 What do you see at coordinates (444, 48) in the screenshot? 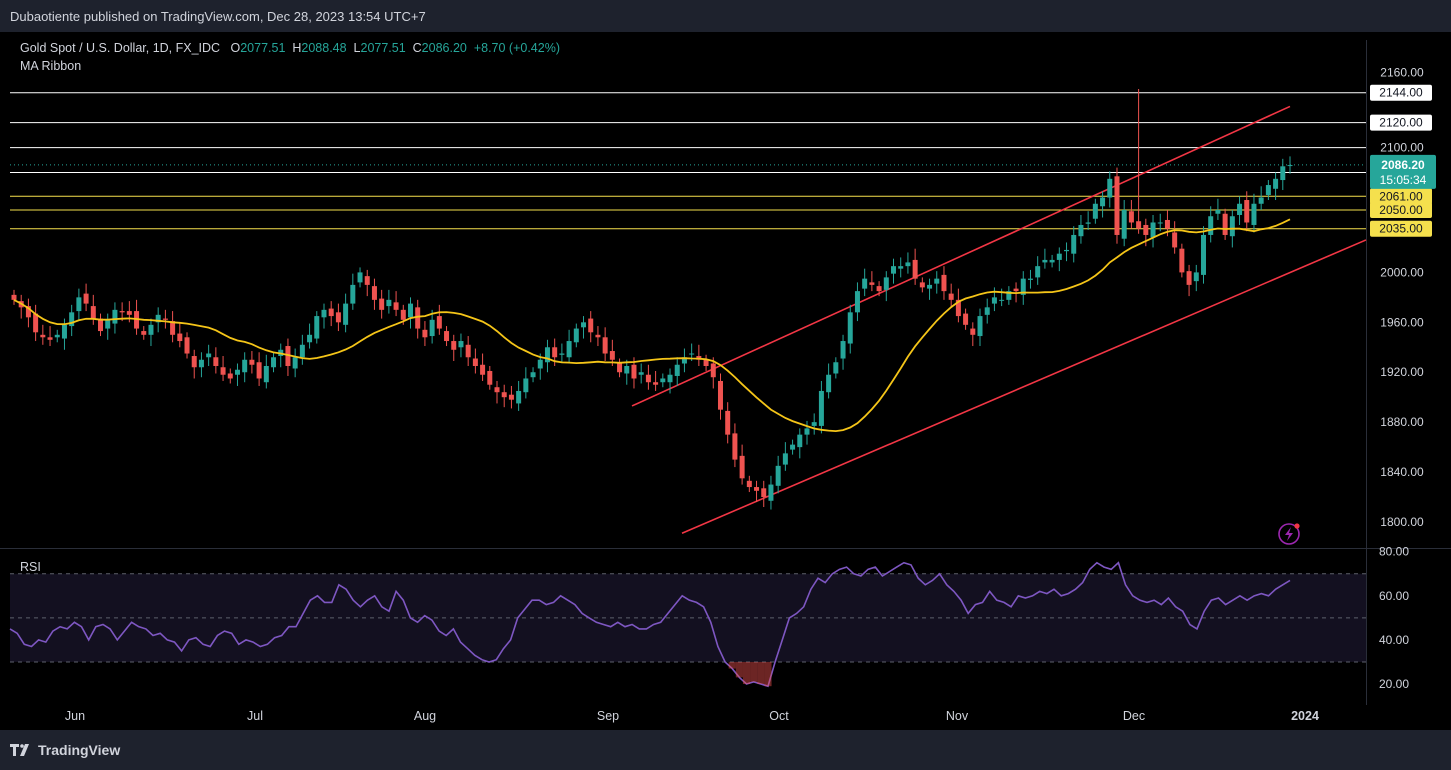
I see `close-value: 2086.20` at bounding box center [444, 48].